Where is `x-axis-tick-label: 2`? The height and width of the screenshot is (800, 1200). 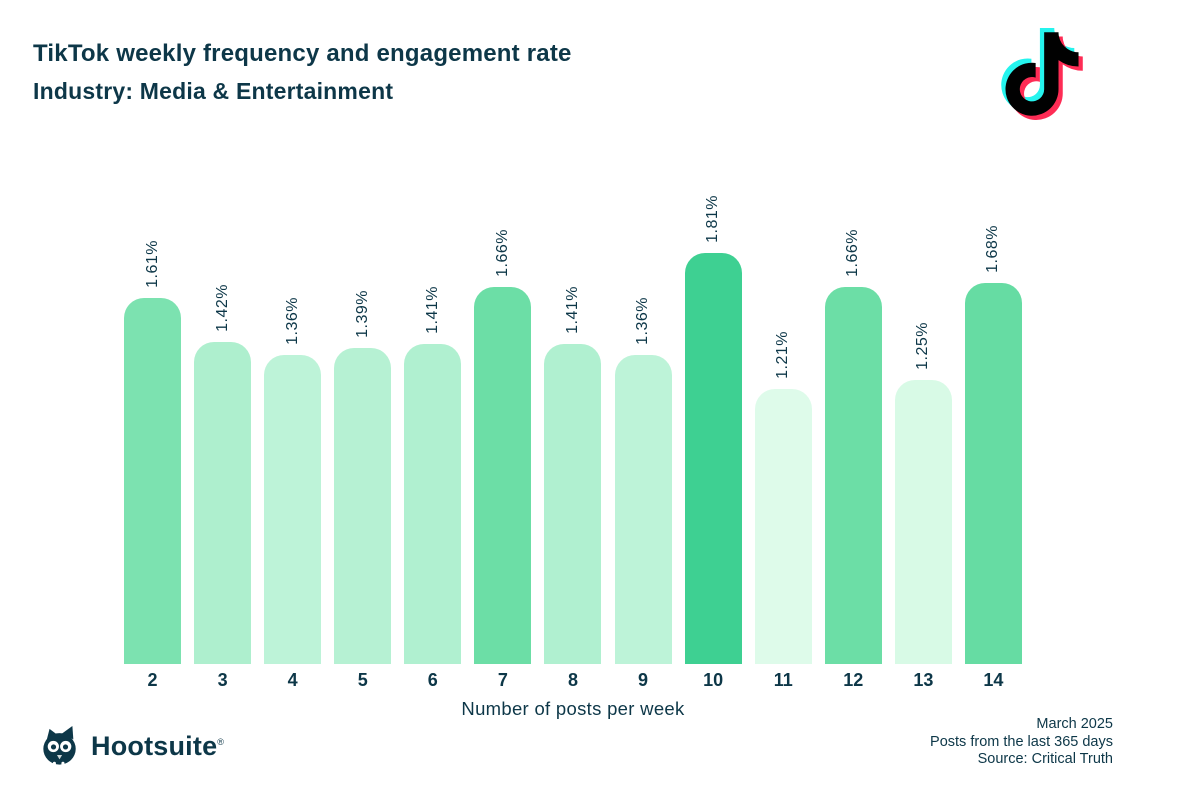
x-axis-tick-label: 2 is located at coordinates (152, 680).